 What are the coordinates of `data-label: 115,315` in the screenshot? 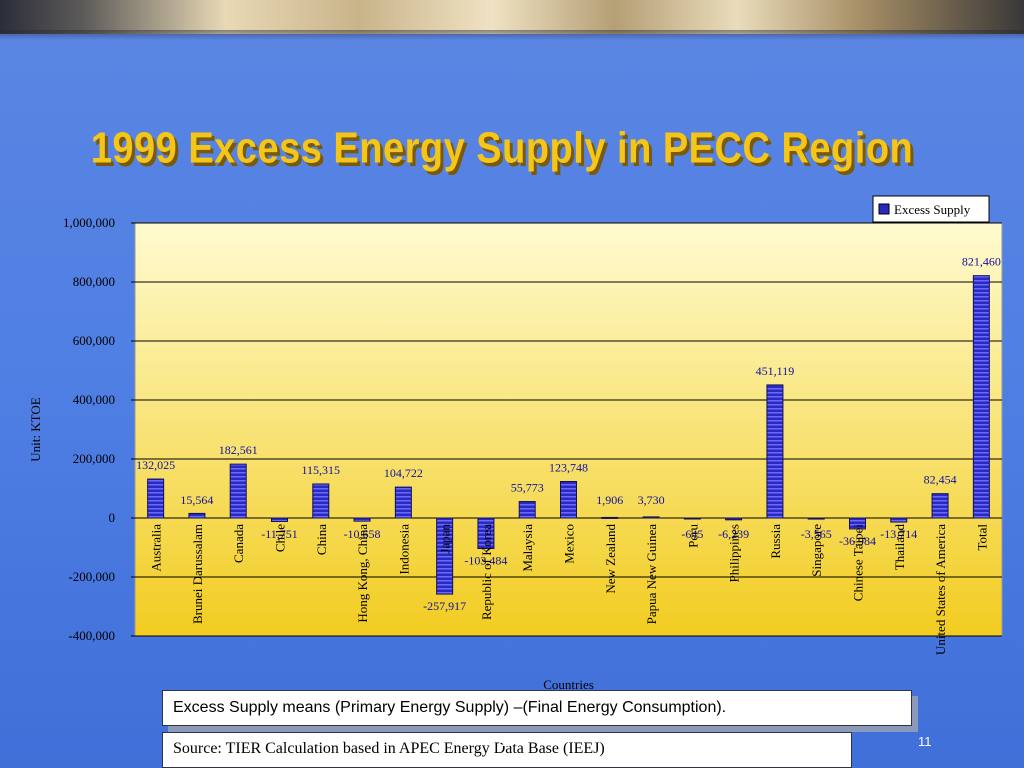 It's located at (321, 470).